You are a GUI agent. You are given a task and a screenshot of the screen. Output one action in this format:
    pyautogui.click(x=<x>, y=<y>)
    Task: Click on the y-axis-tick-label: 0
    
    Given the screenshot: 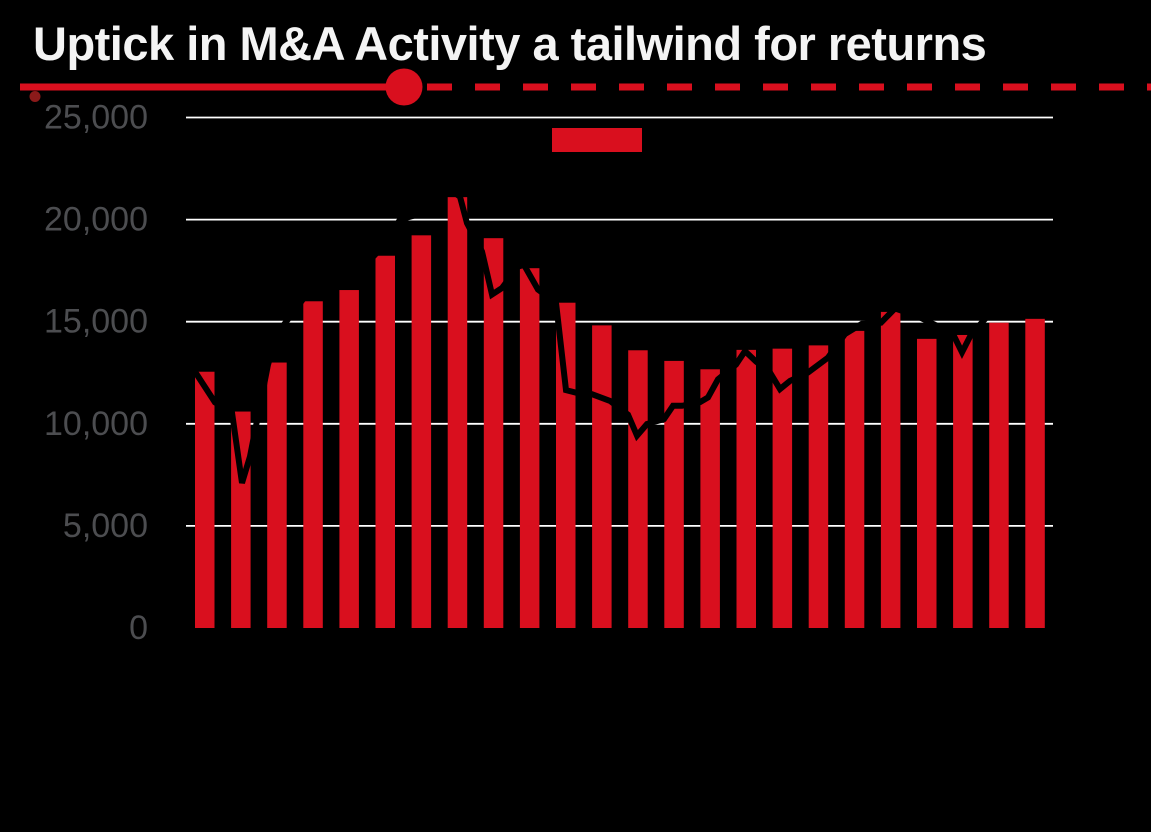 What is the action you would take?
    pyautogui.click(x=138, y=628)
    